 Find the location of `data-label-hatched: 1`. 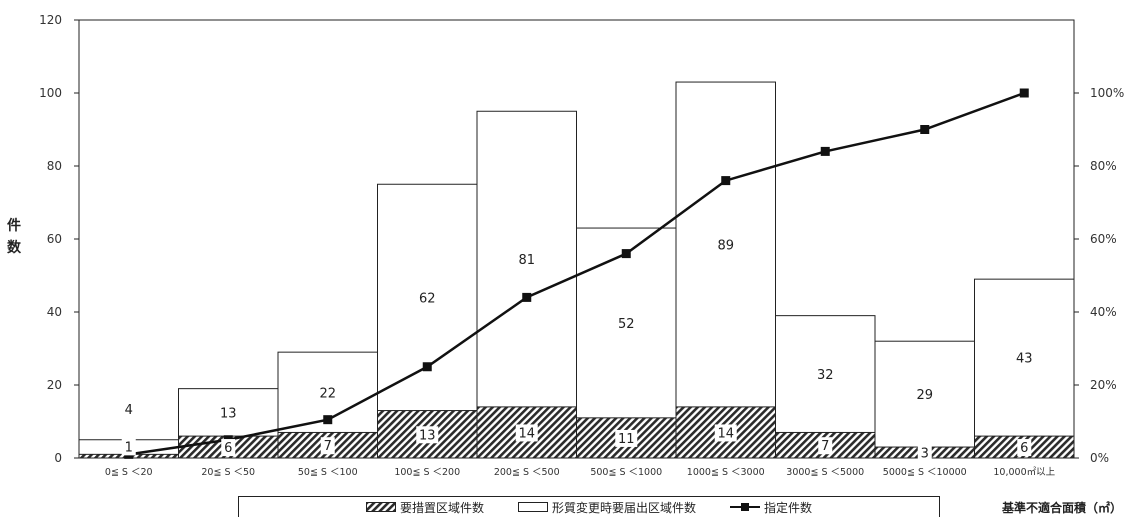

data-label-hatched: 1 is located at coordinates (129, 447).